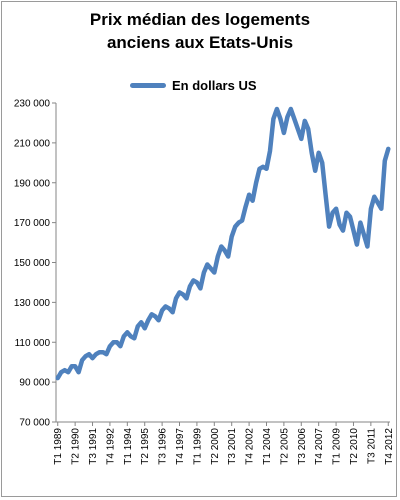 This screenshot has width=400, height=500. What do you see at coordinates (145, 446) in the screenshot?
I see `x-tick-label: T2 1995` at bounding box center [145, 446].